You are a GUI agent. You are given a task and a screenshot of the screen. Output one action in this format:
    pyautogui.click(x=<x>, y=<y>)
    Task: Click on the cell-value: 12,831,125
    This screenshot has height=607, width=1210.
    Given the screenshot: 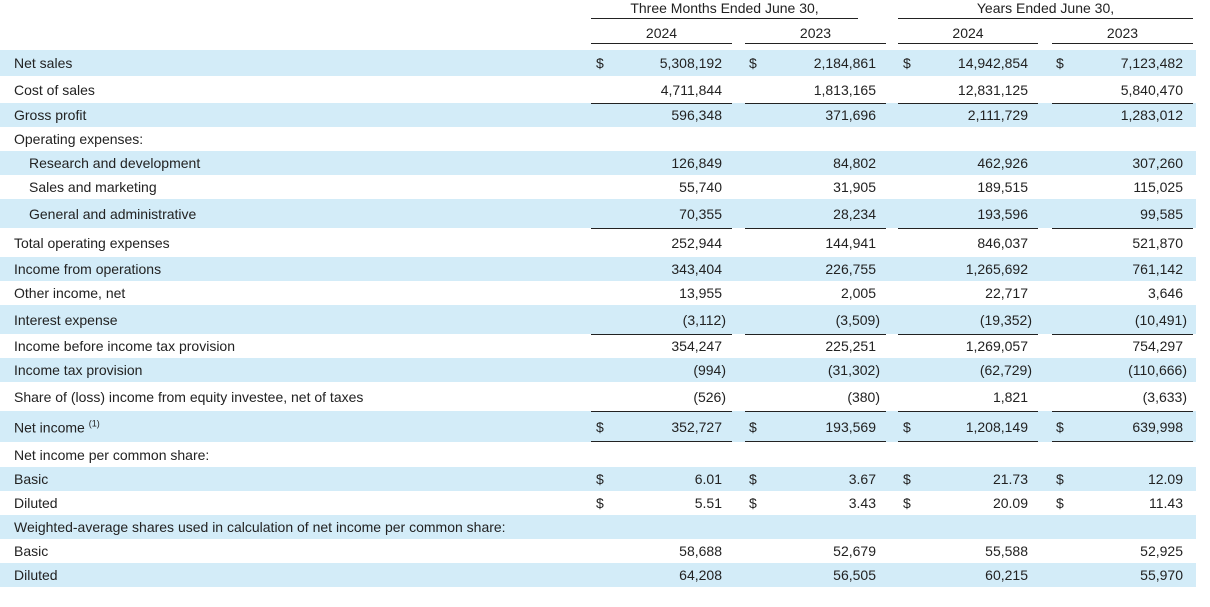 What is the action you would take?
    pyautogui.click(x=992, y=89)
    